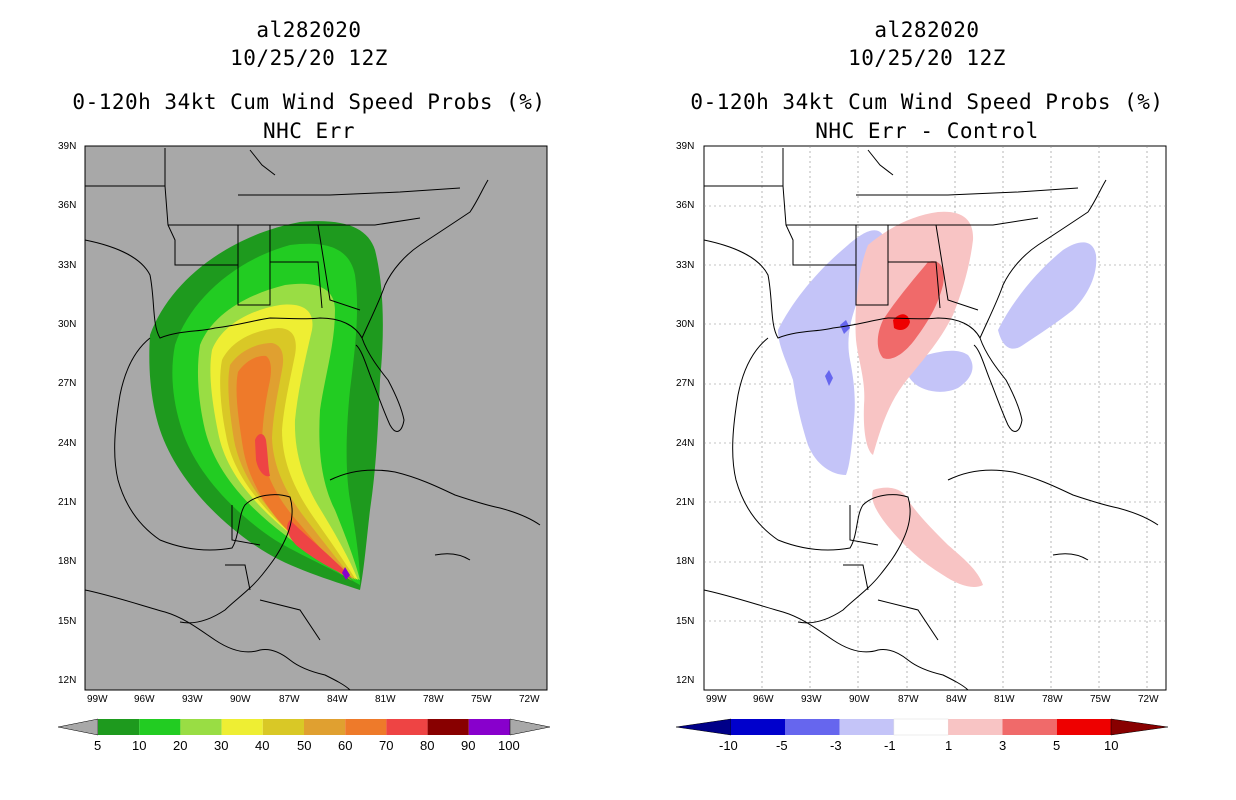 The width and height of the screenshot is (1236, 800). What do you see at coordinates (836, 745) in the screenshot?
I see `colorbar-label: -3` at bounding box center [836, 745].